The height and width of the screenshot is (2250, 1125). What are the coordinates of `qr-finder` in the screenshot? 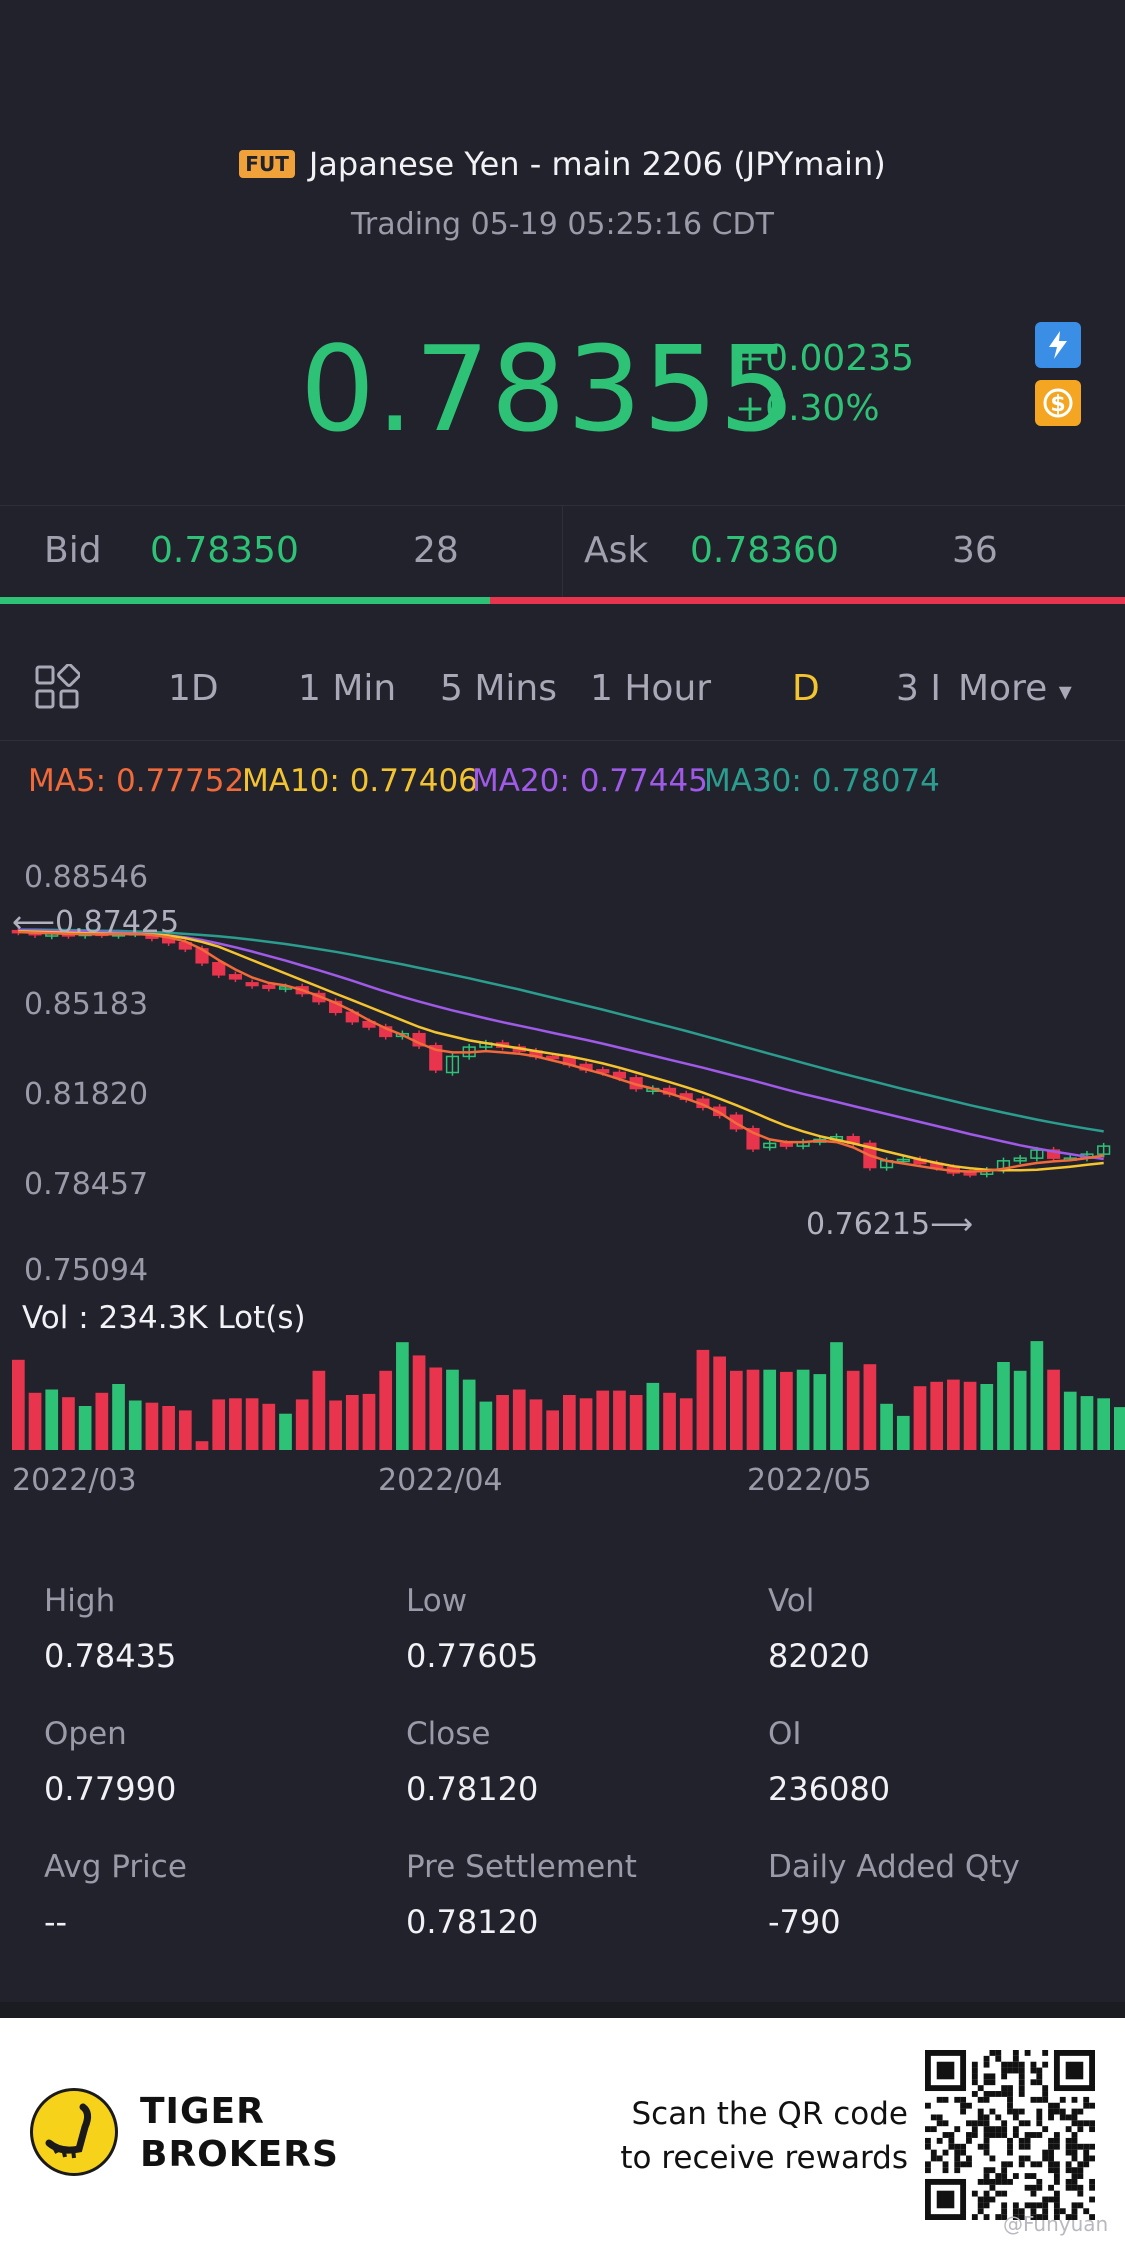 It's located at (945, 2199).